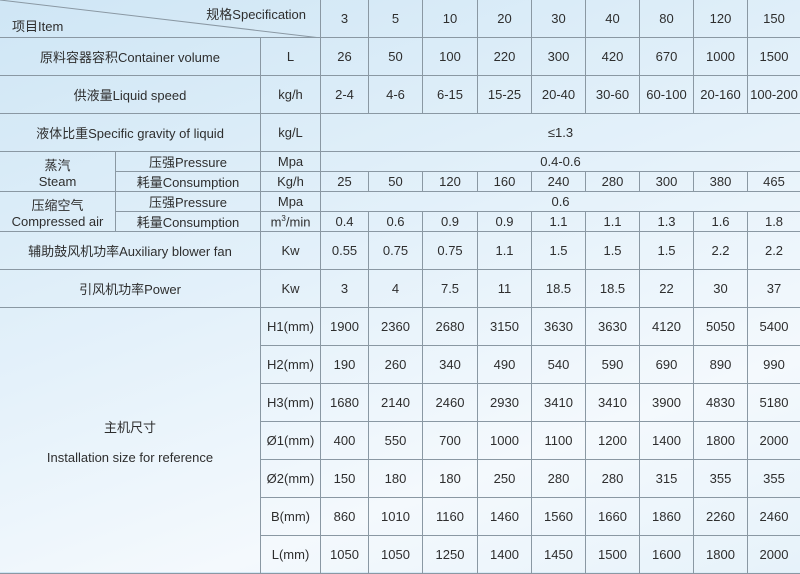 The width and height of the screenshot is (800, 574). I want to click on size-value: 1680, so click(345, 402).